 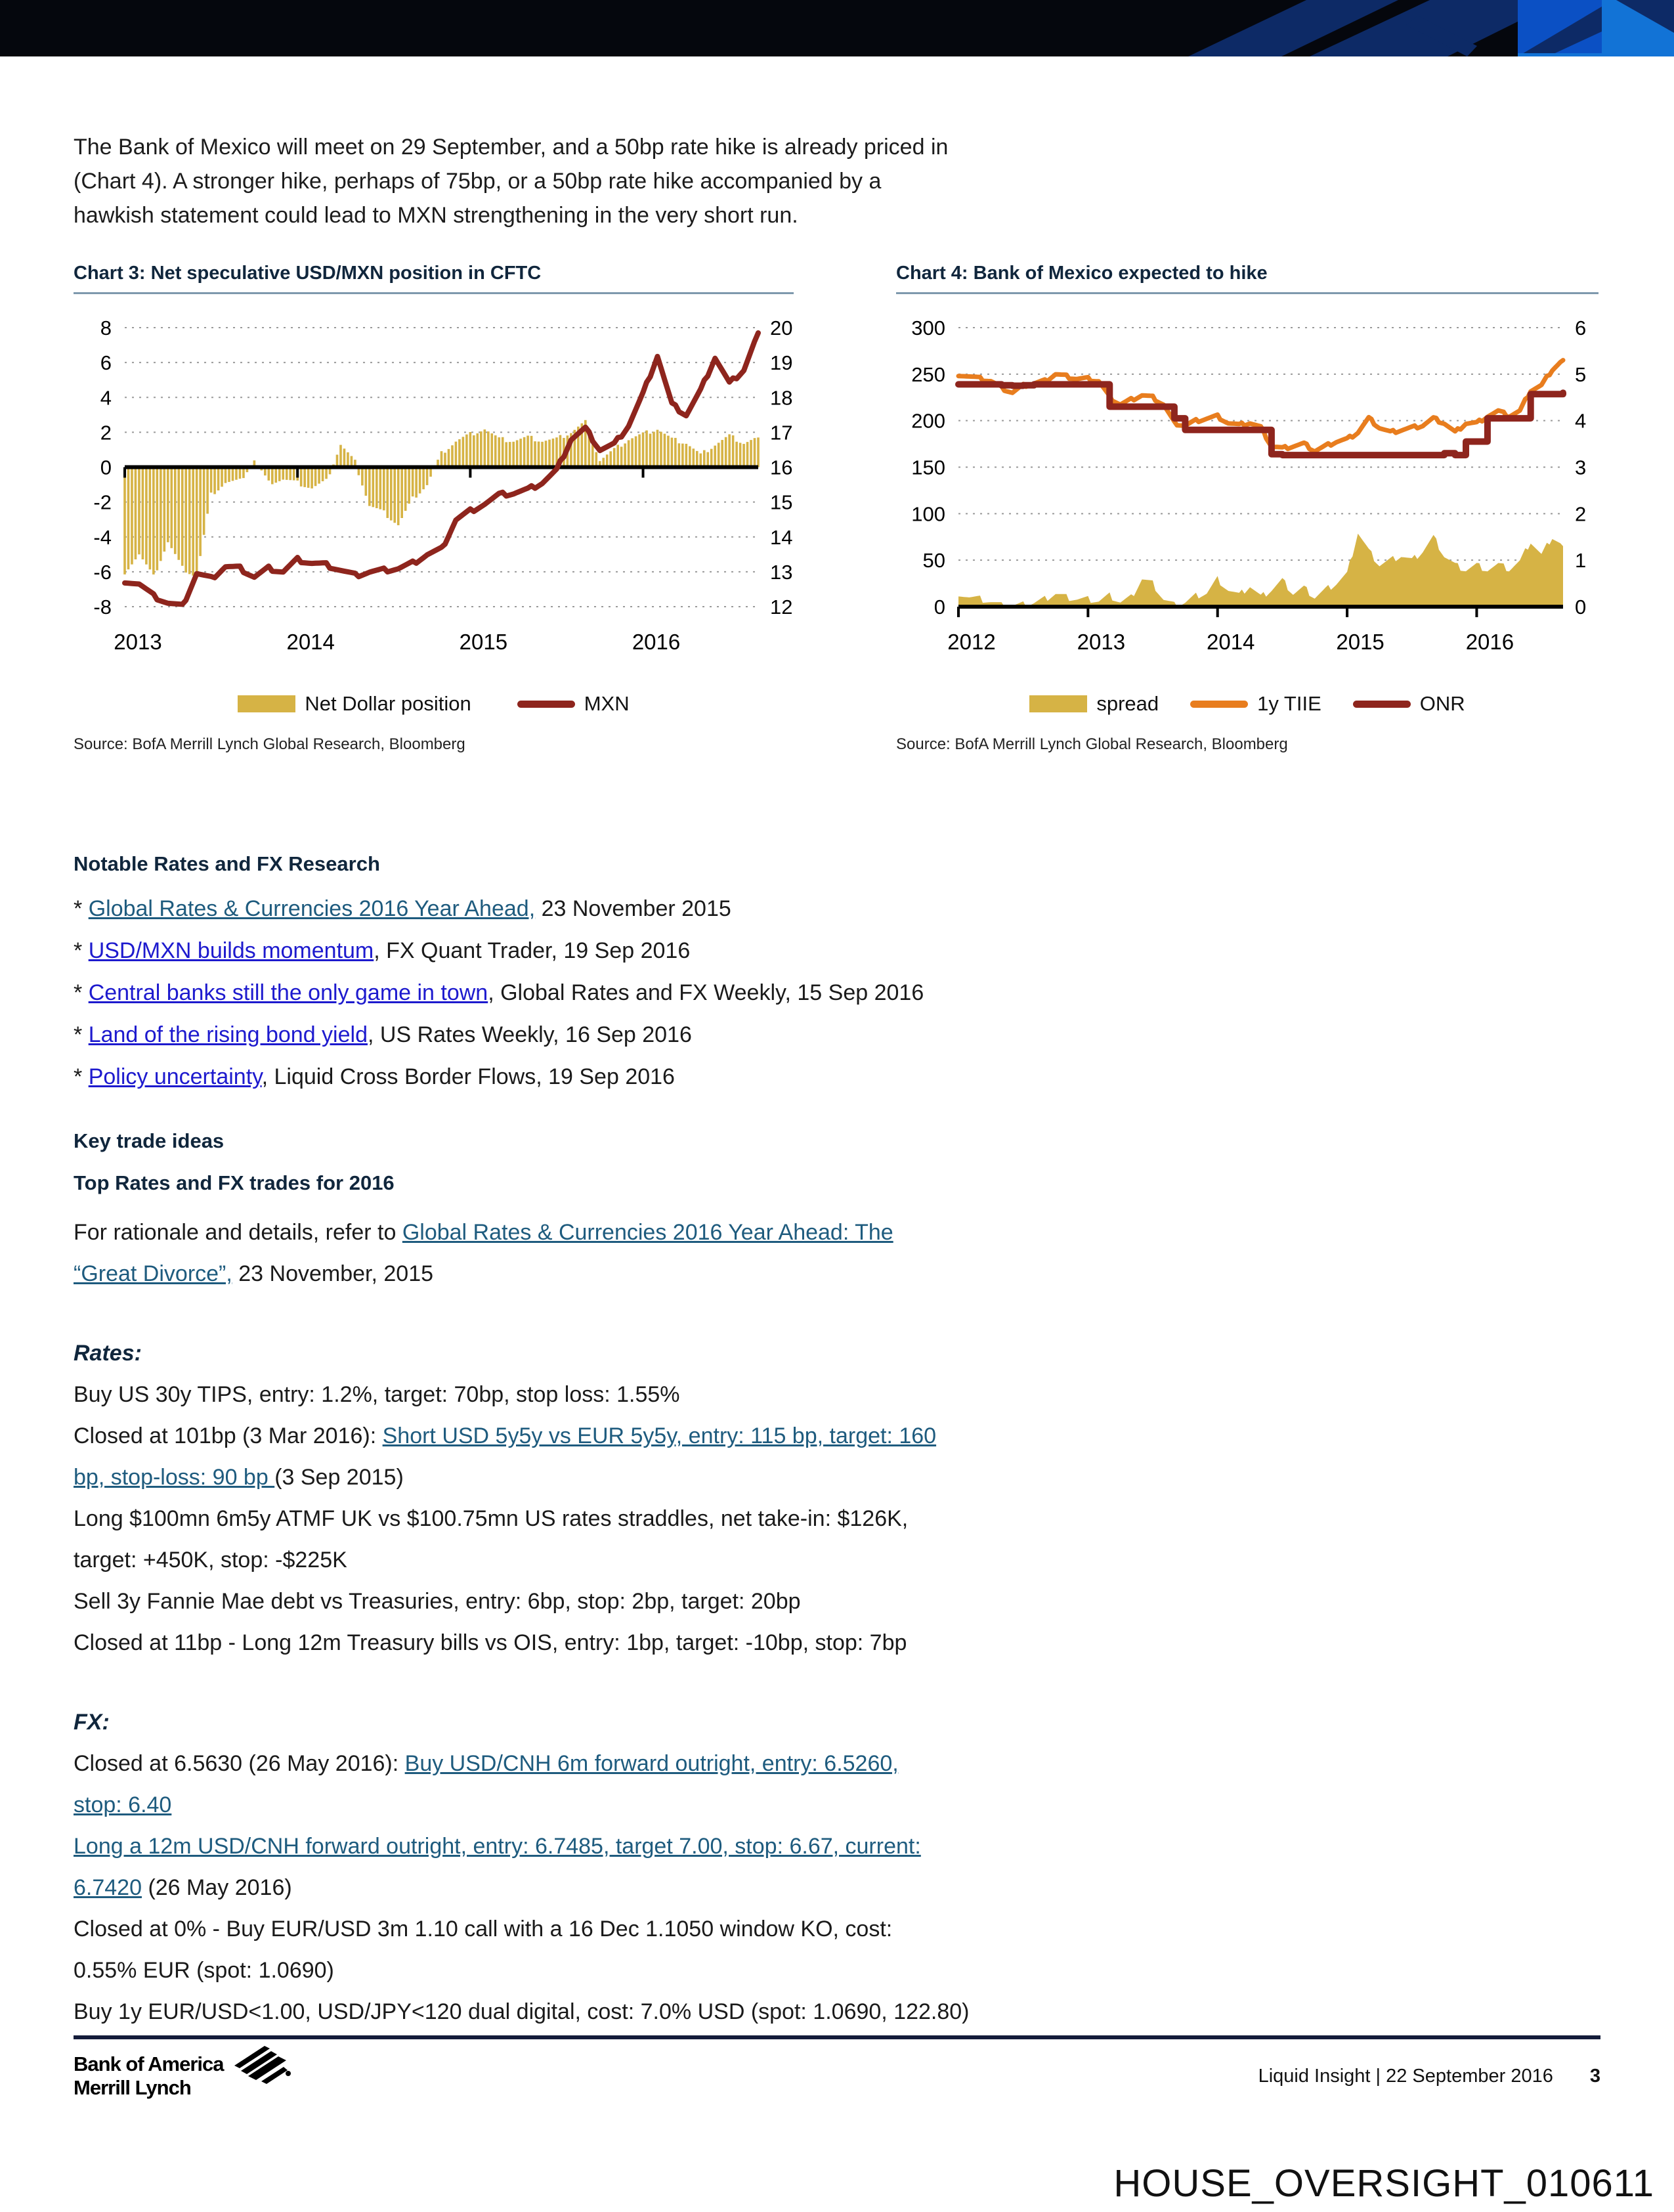 What do you see at coordinates (837, 28) in the screenshot?
I see `brand-banner` at bounding box center [837, 28].